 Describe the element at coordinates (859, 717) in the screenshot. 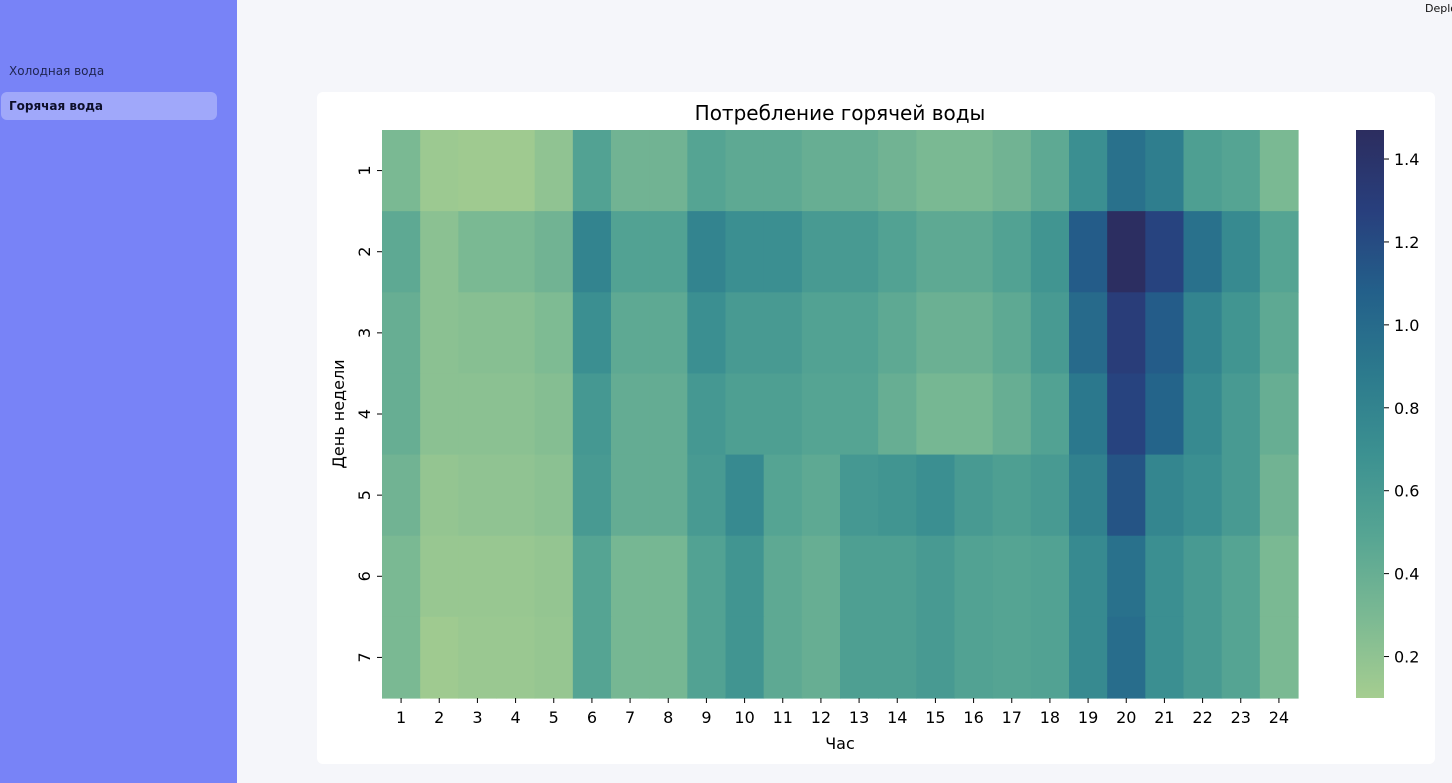

I see `x-tick-label: 13` at that location.